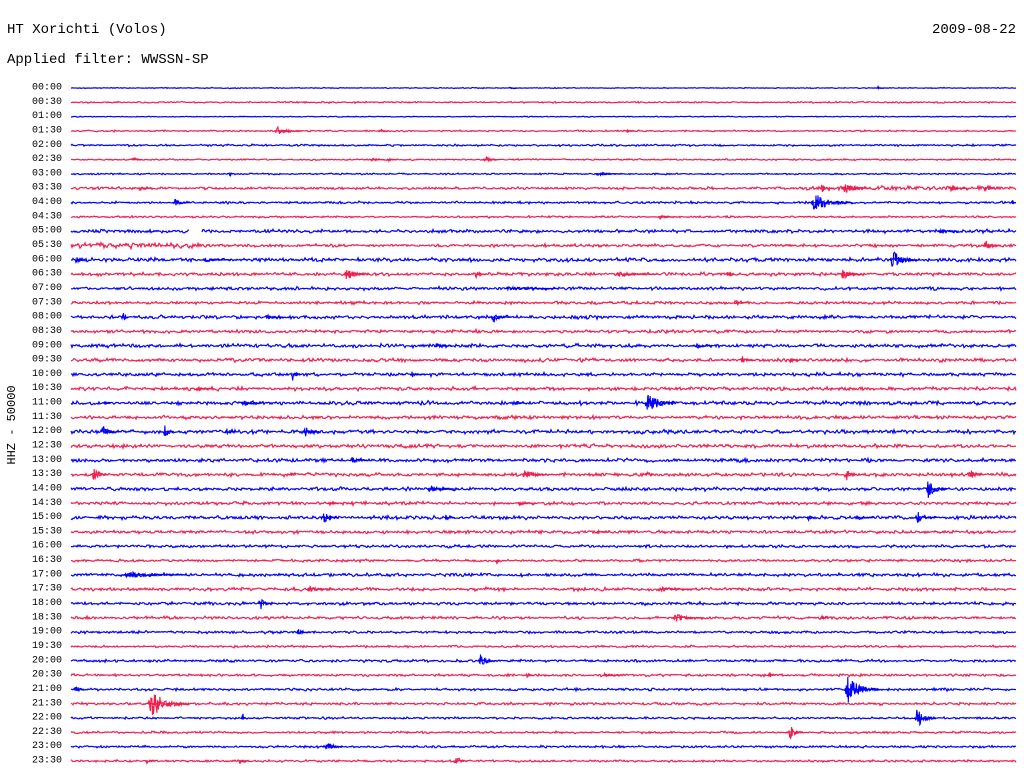 Image resolution: width=1024 pixels, height=780 pixels. Describe the element at coordinates (47, 259) in the screenshot. I see `time-label-06-00: 06:00` at that location.